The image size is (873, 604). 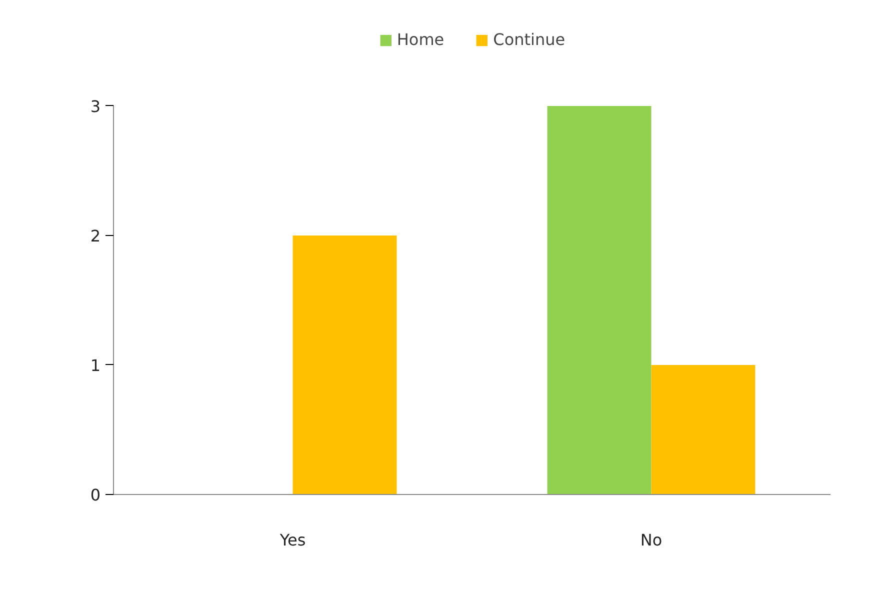 I want to click on x-tick-label: Yes, so click(x=292, y=540).